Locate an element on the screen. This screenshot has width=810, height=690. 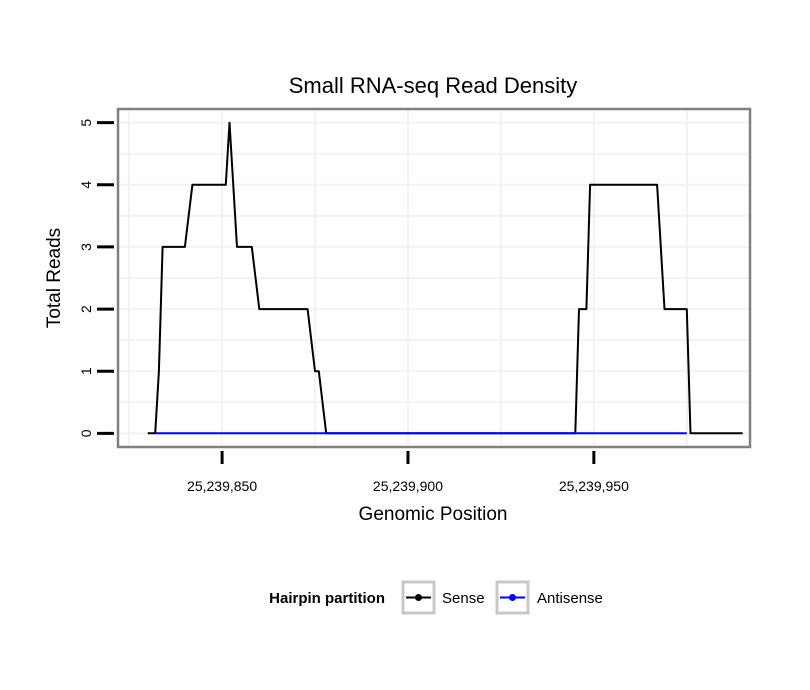
y-tick-label: 5 is located at coordinates (86, 123).